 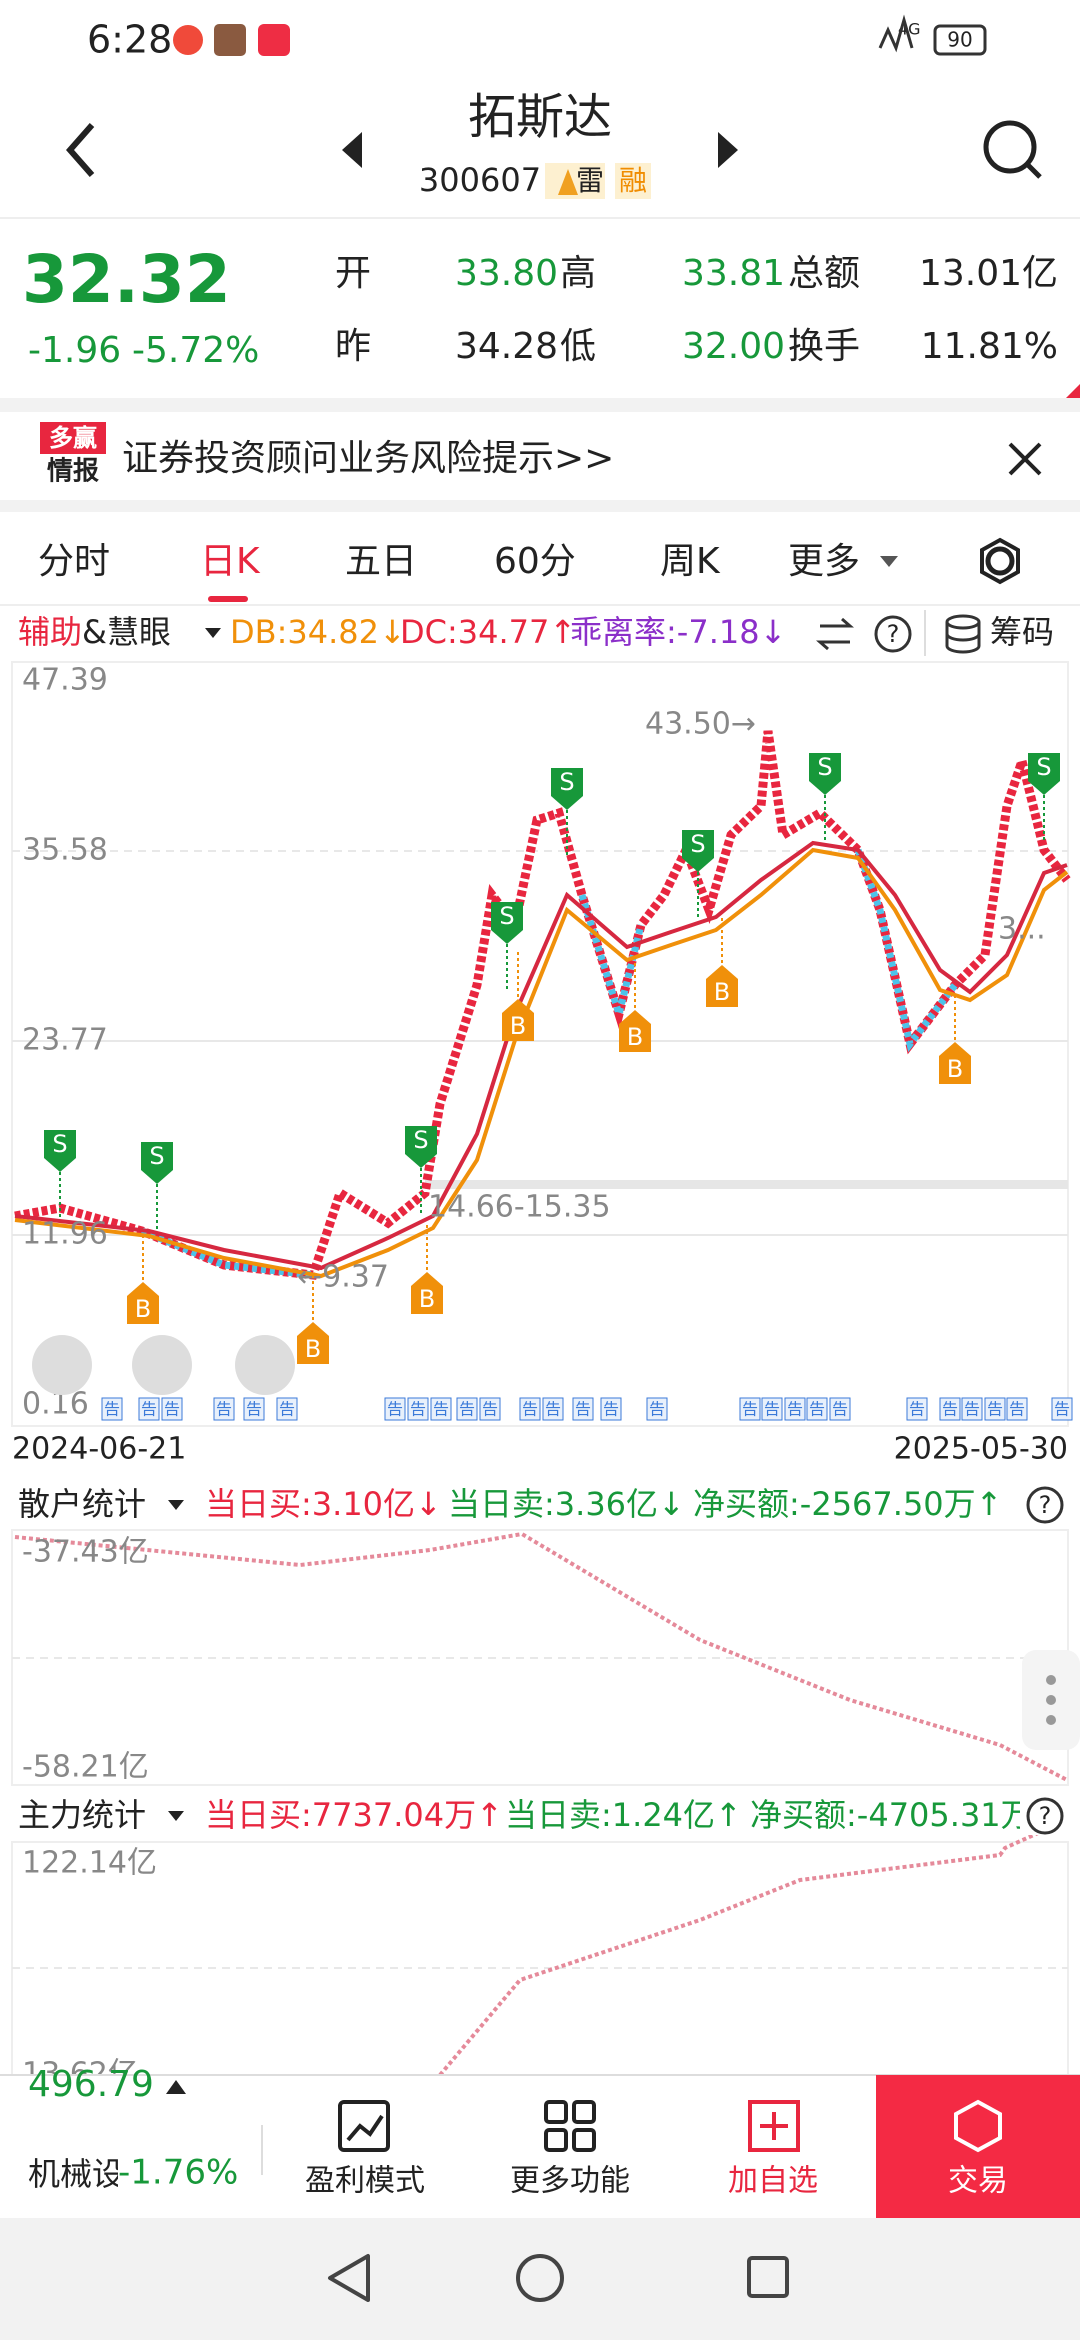 What do you see at coordinates (824, 273) in the screenshot?
I see `field-label: 总额` at bounding box center [824, 273].